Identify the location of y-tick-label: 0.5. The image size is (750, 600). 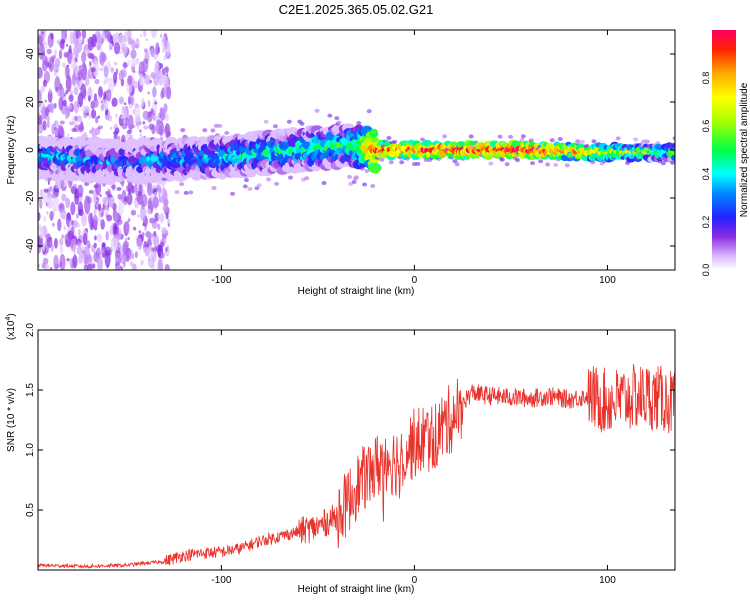
(30, 510).